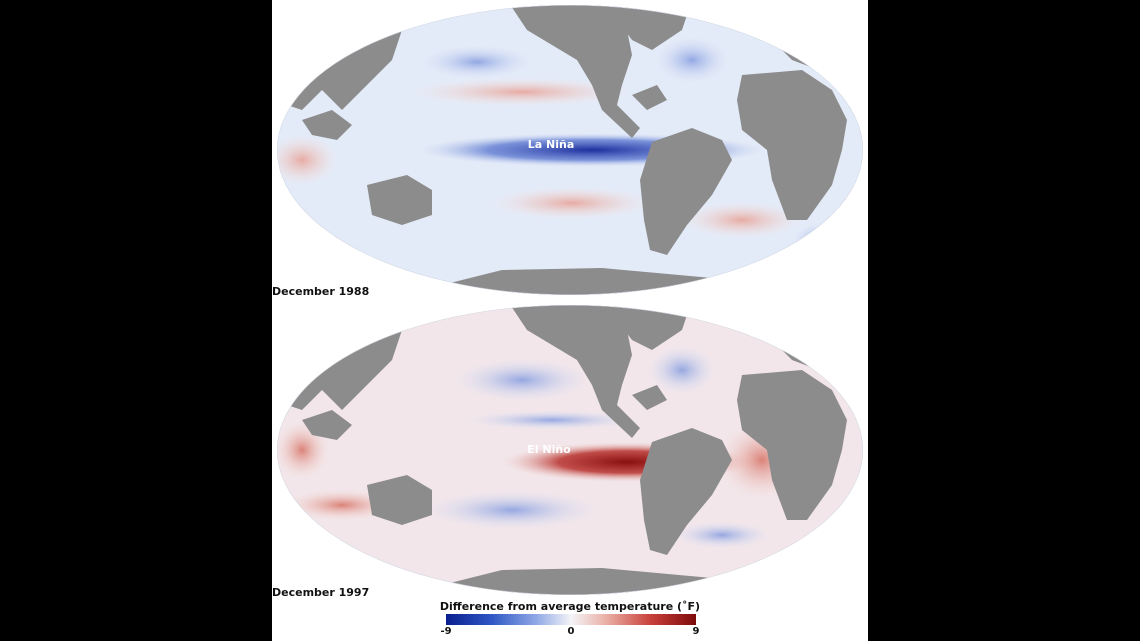 The image size is (1140, 641). Describe the element at coordinates (549, 449) in the screenshot. I see `annotation-1997: El Niño` at that location.